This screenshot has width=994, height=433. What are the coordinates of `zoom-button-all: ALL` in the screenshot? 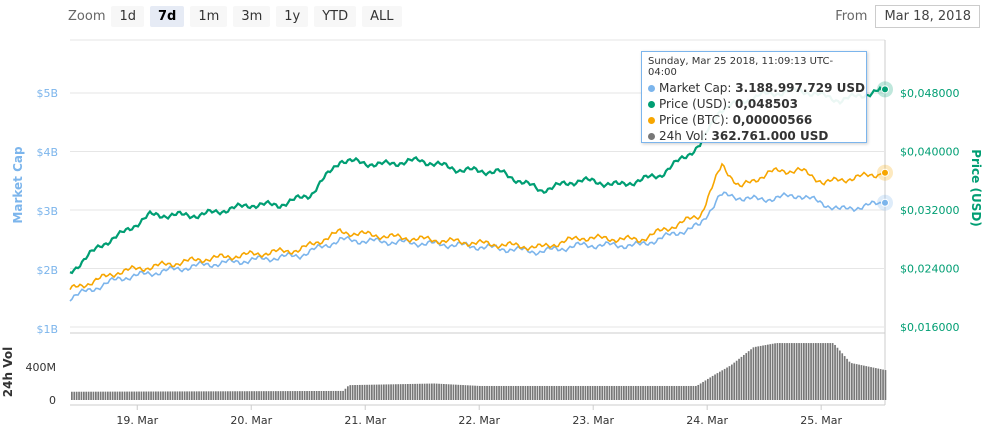 It's located at (382, 16).